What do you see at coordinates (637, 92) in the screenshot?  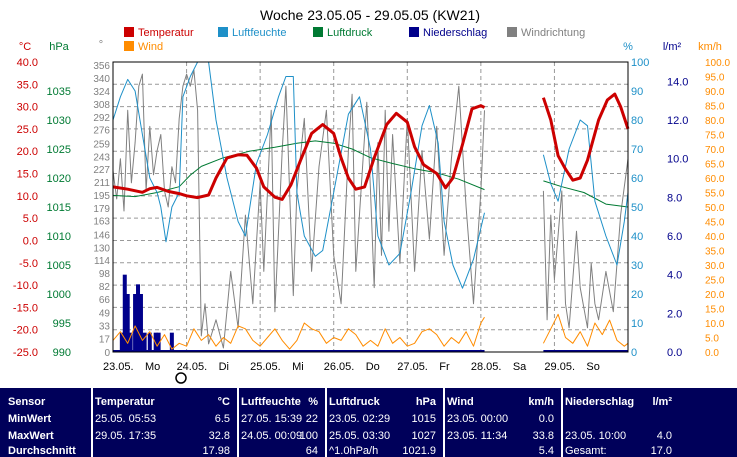 I see `tick-humidity-1: 90` at bounding box center [637, 92].